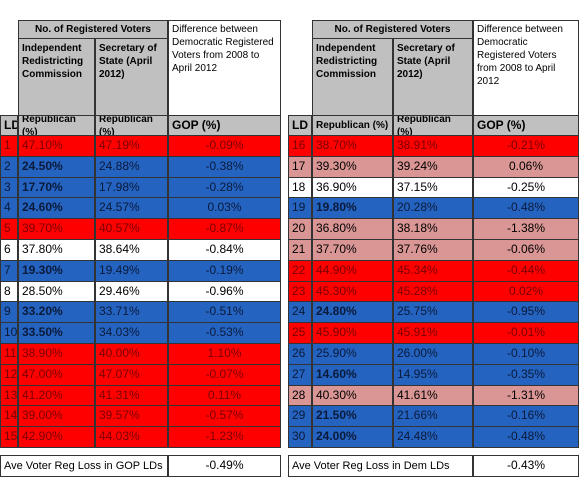 Image resolution: width=580 pixels, height=496 pixels. I want to click on value-cell: -0.38%, so click(224, 166).